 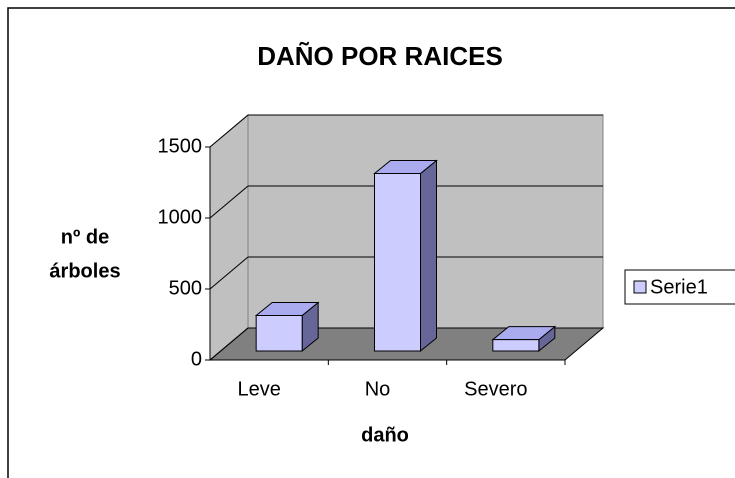 What do you see at coordinates (185, 288) in the screenshot?
I see `y-tick-label: 500` at bounding box center [185, 288].